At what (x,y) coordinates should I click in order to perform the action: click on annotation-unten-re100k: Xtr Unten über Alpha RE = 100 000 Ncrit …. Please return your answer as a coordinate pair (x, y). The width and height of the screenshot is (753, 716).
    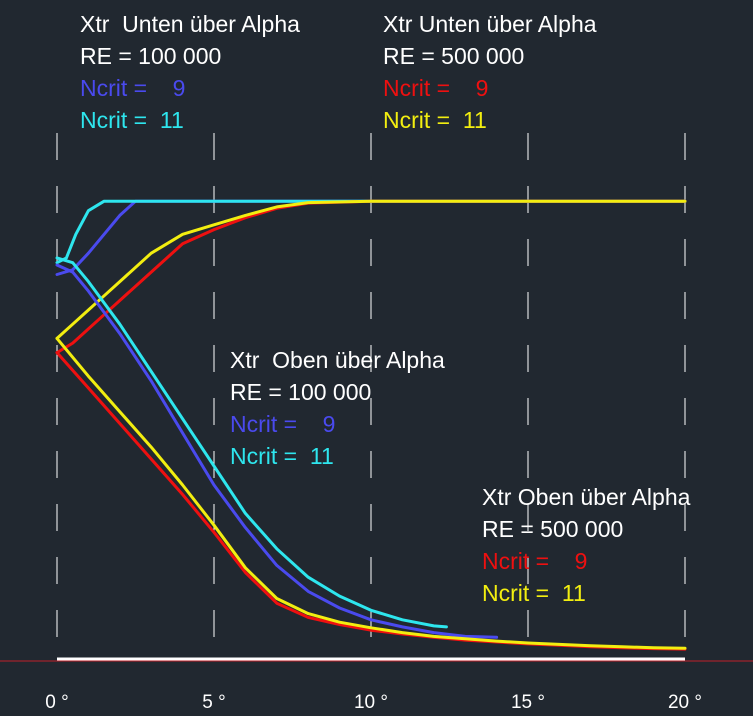
    Looking at the image, I should click on (190, 72).